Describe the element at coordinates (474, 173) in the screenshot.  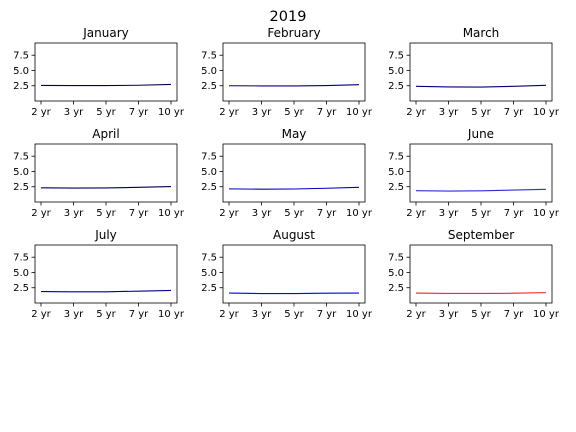
I see `subplot-june: June 2.5 5.0 7.5 2 yr 3 yr 5 yr 7 yr 10 yr` at that location.